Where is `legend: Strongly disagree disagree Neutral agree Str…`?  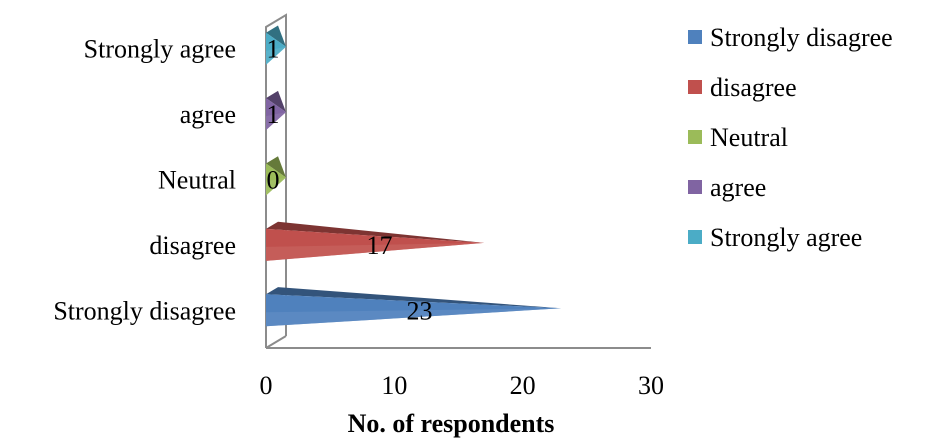
legend: Strongly disagree disagree Neutral agree Str… is located at coordinates (790, 137).